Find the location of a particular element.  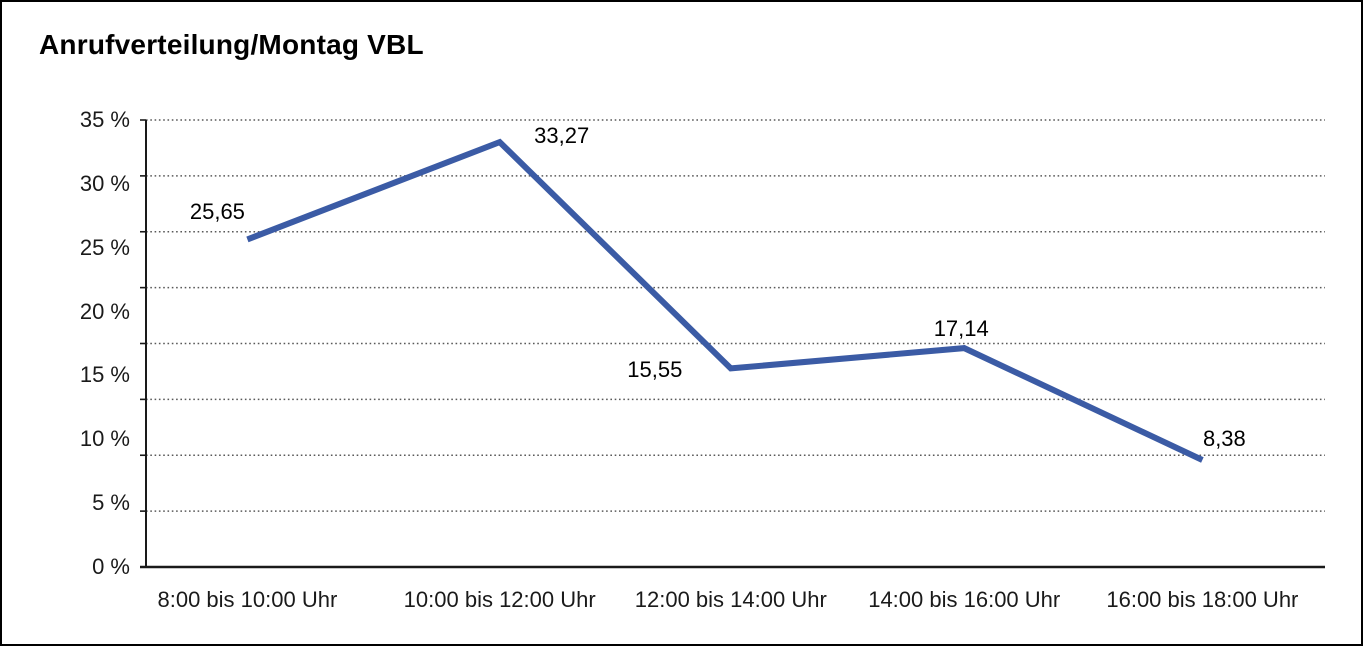

value-label: 25,65 is located at coordinates (217, 212).